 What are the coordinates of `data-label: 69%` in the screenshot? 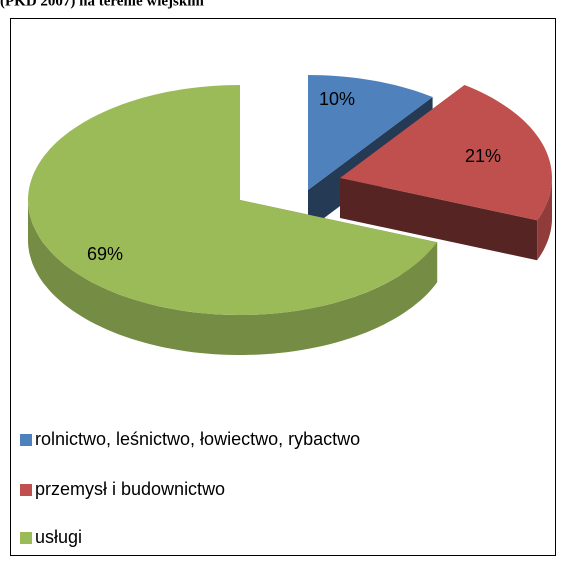 It's located at (105, 254).